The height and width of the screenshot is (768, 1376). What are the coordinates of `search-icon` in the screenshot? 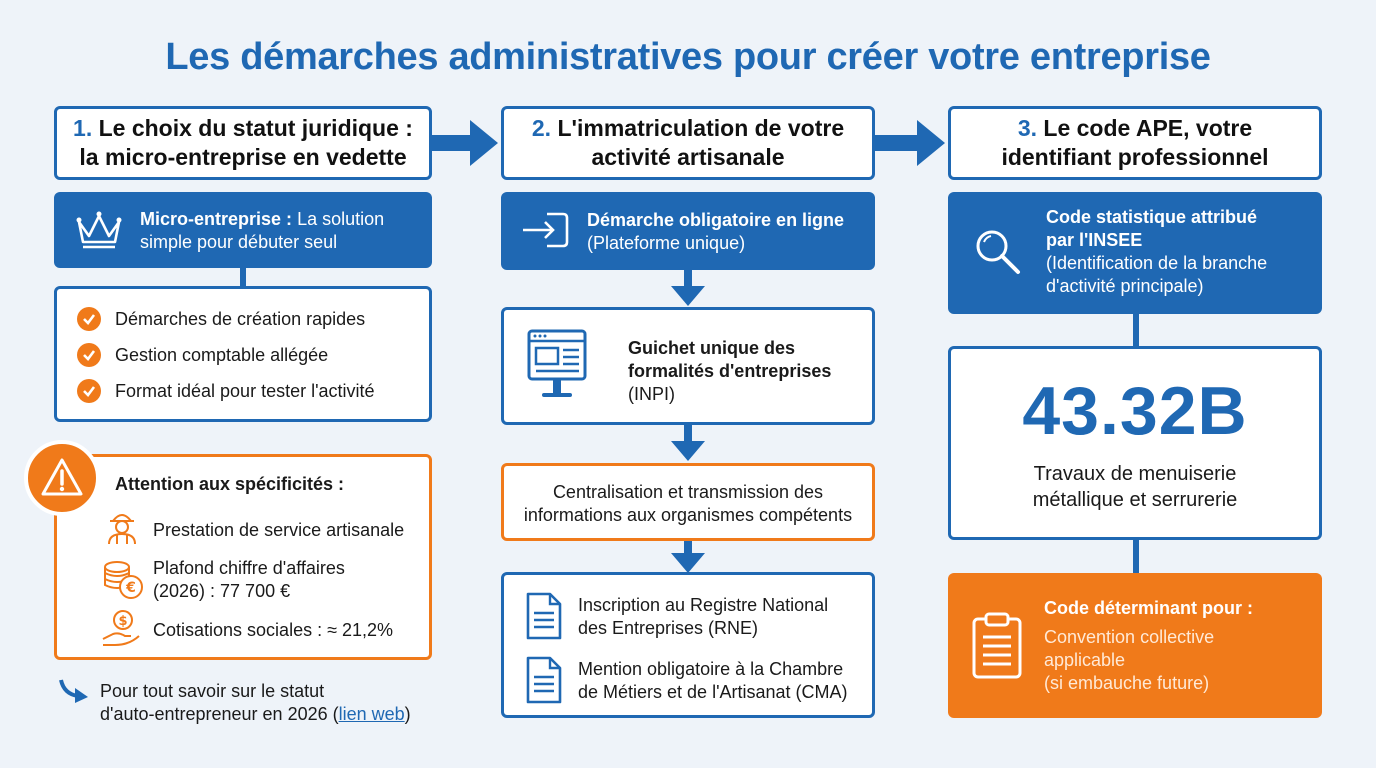 It's located at (998, 252).